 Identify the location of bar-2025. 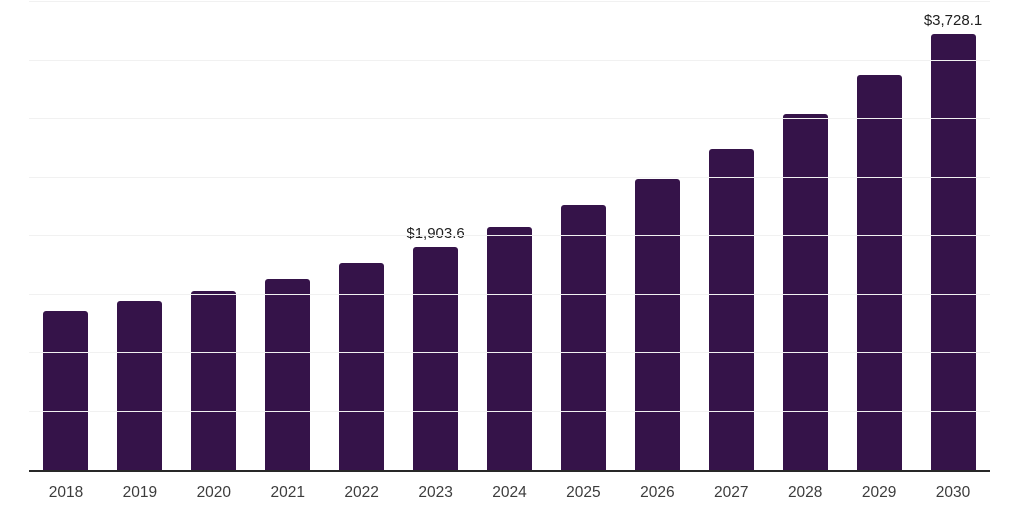
(583, 337).